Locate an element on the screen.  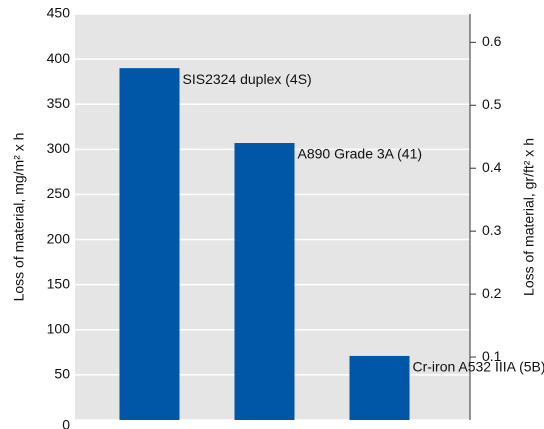
y-tick-label: 100 is located at coordinates (59, 328).